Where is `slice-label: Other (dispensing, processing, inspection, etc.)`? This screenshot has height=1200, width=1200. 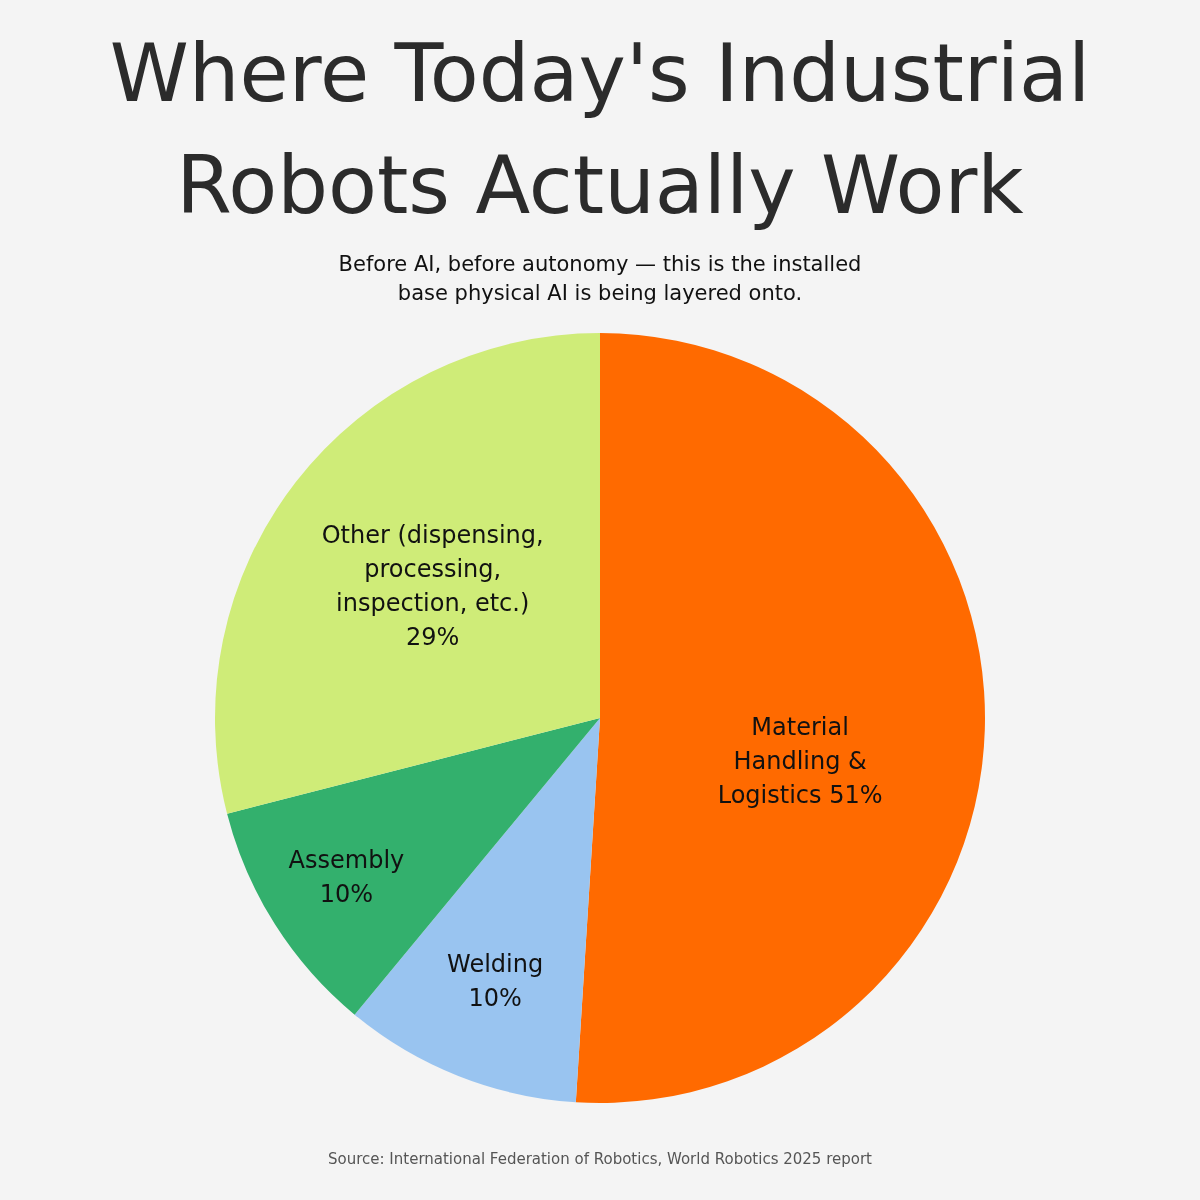 slice-label: Other (dispensing, processing, inspection, etc.) is located at coordinates (432, 569).